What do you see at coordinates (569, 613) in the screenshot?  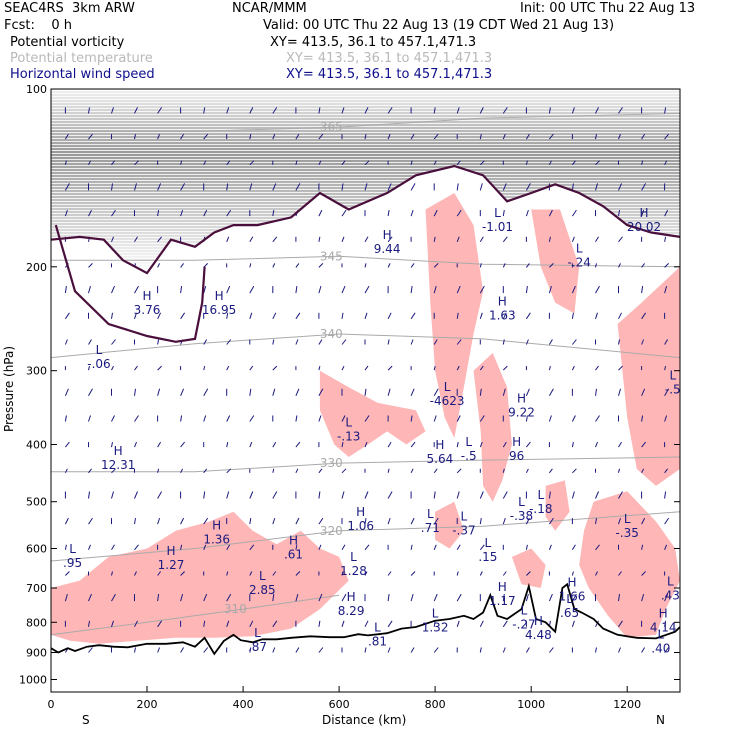 I see `pv-extremum-value: .65` at bounding box center [569, 613].